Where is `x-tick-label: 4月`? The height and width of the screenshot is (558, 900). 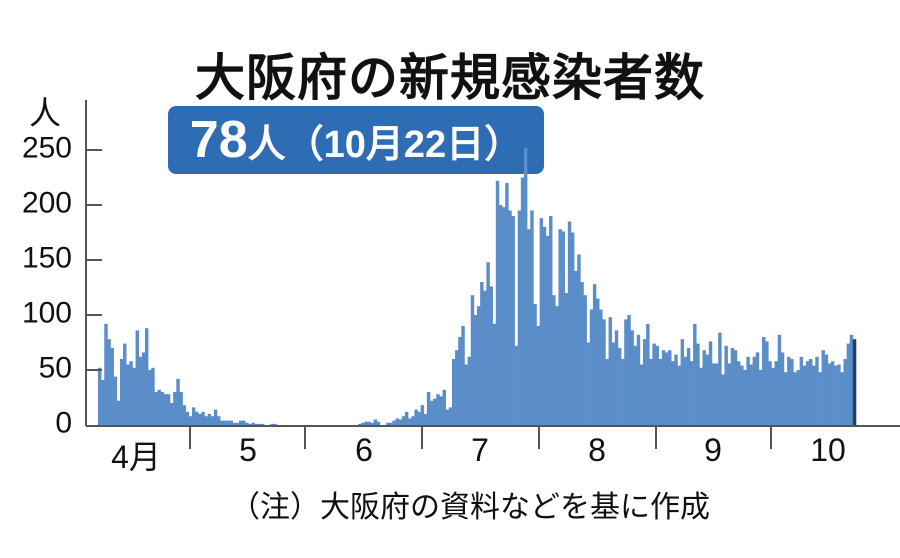
x-tick-label: 4月 is located at coordinates (136, 457).